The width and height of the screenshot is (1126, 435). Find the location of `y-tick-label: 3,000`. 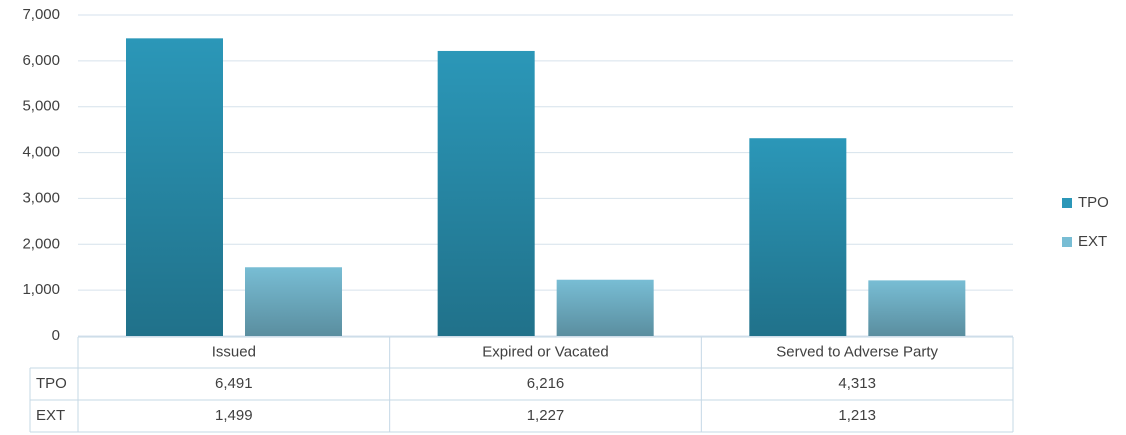

y-tick-label: 3,000 is located at coordinates (41, 197).